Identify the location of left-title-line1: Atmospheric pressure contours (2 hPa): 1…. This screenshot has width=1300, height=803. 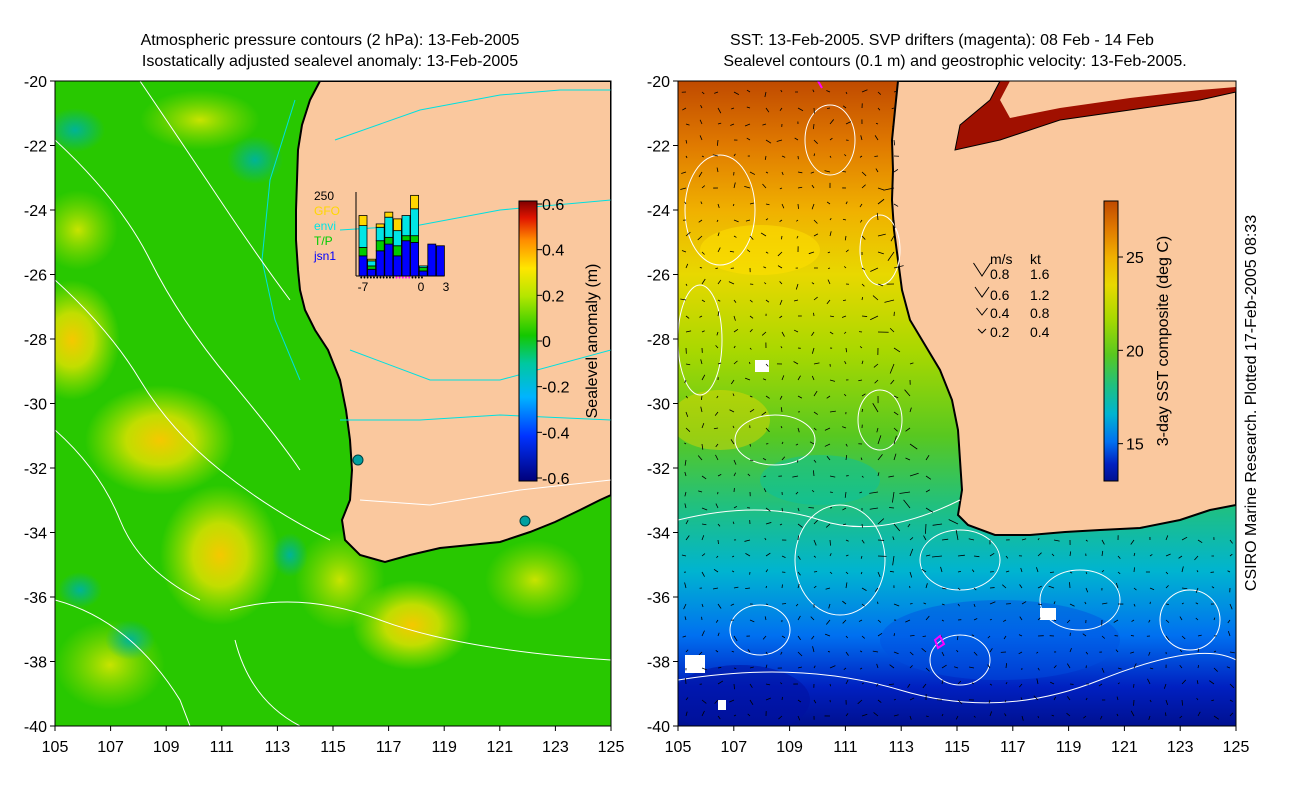
(330, 40).